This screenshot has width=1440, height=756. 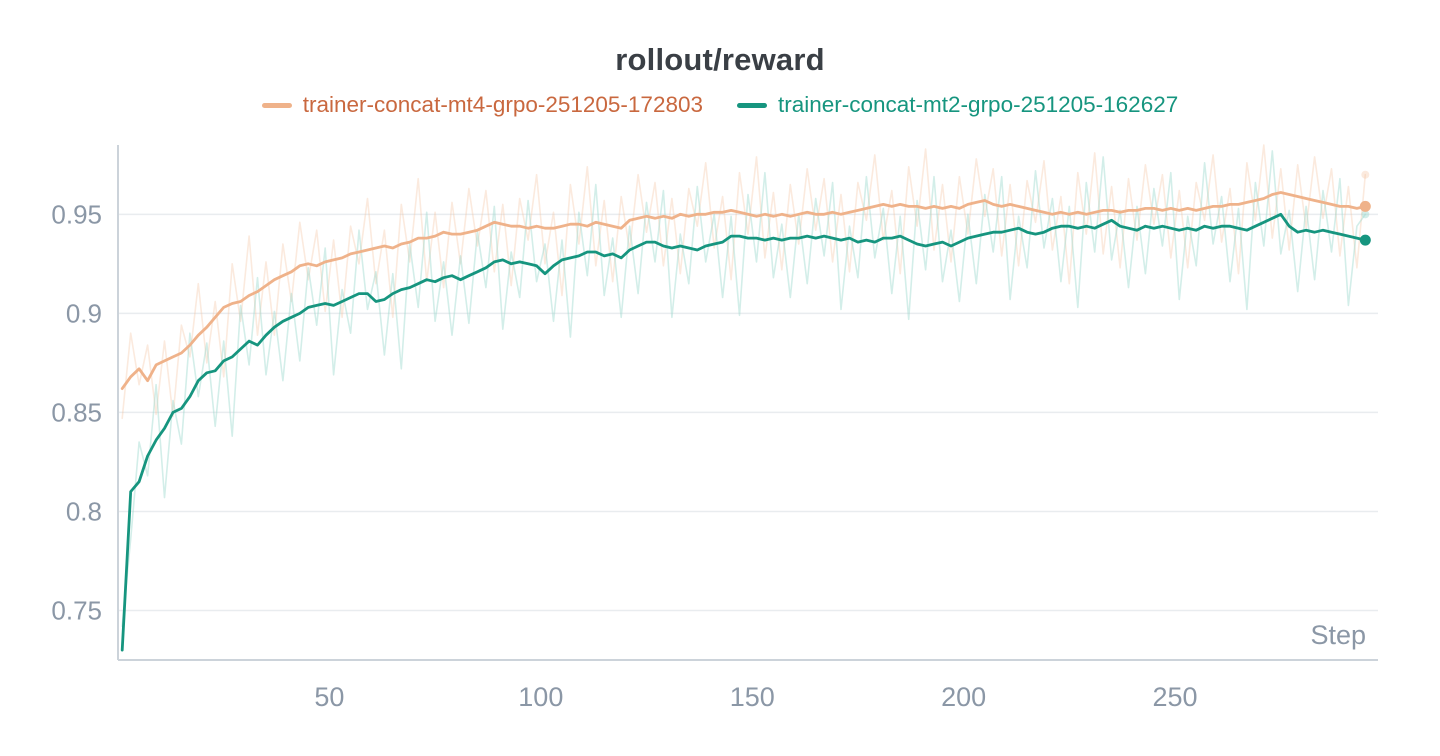 I want to click on svg-text: 200, so click(x=963, y=697).